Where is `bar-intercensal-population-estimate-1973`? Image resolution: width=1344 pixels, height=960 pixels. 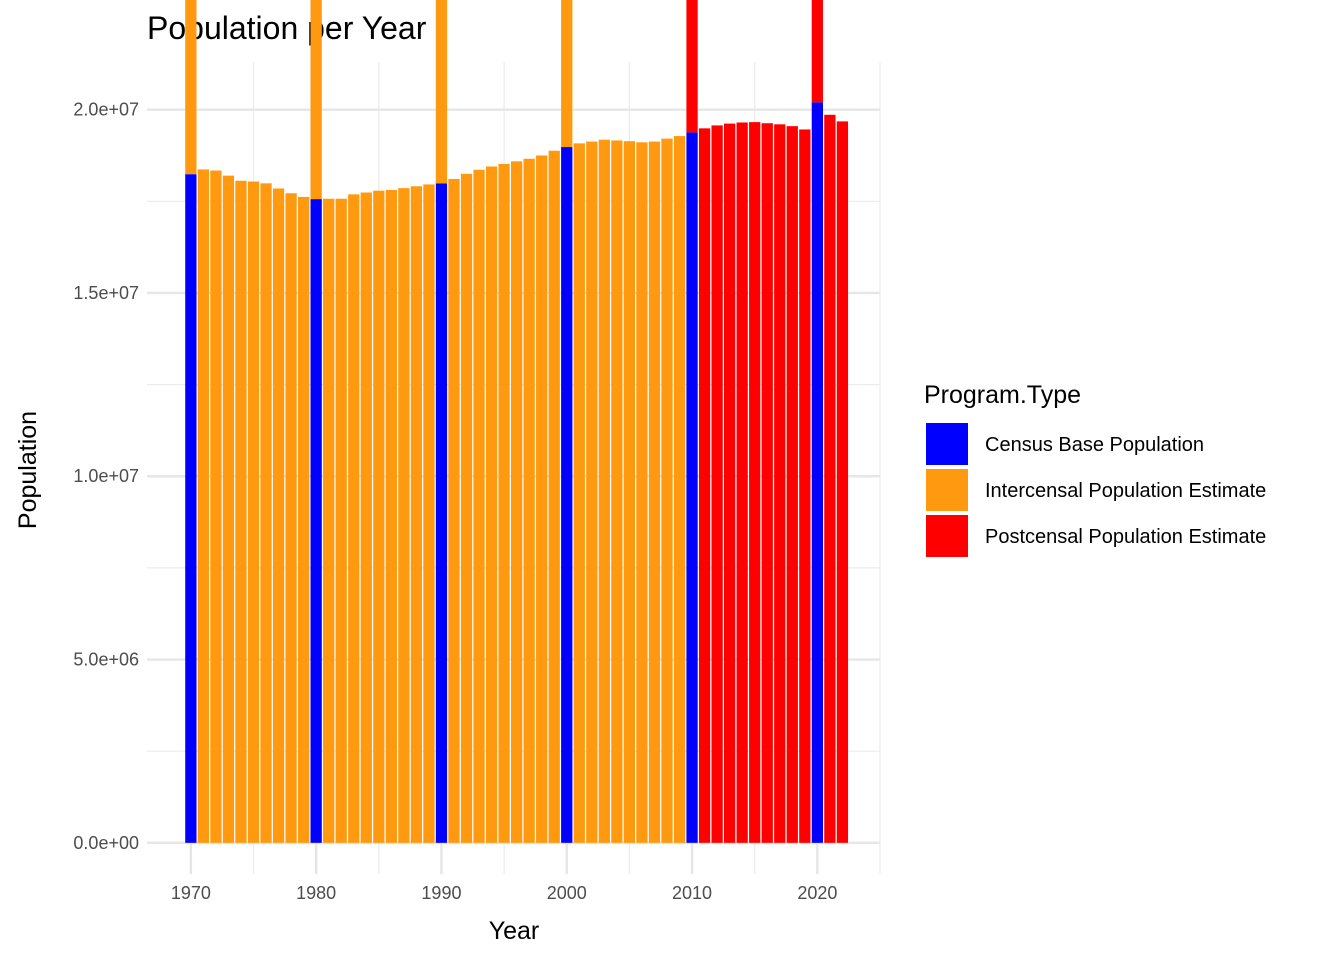 bar-intercensal-population-estimate-1973 is located at coordinates (228, 509).